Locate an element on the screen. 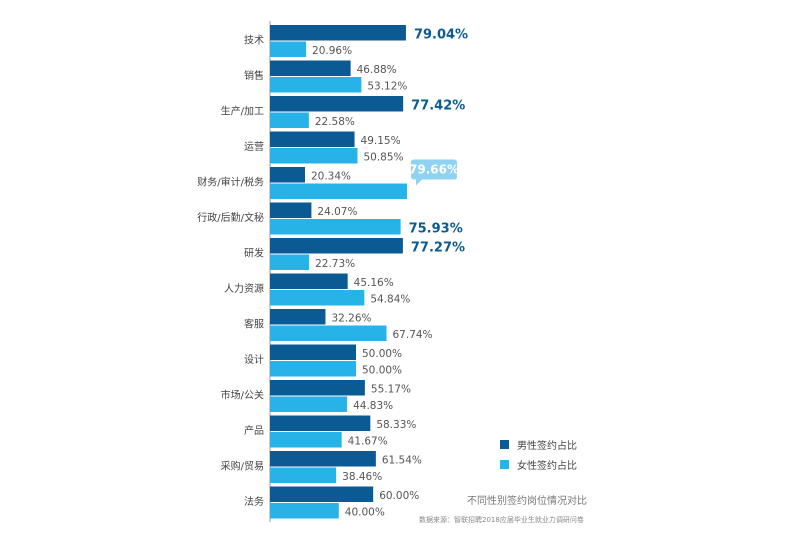  chart-legend: 男性签约占比 女性签约占比 is located at coordinates (538, 454).